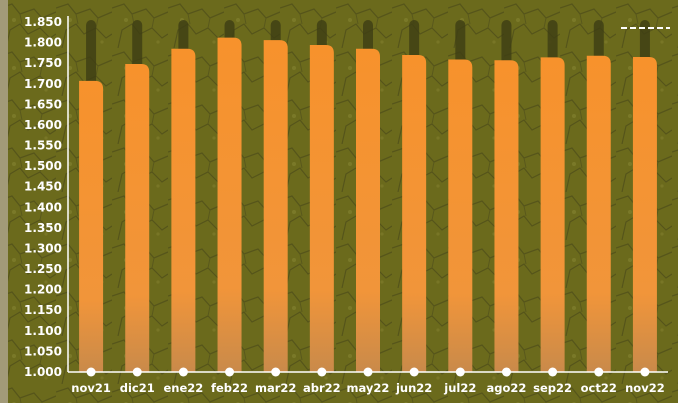 Image resolution: width=678 pixels, height=403 pixels. What do you see at coordinates (43, 228) in the screenshot?
I see `y-tick-label: 1.350` at bounding box center [43, 228].